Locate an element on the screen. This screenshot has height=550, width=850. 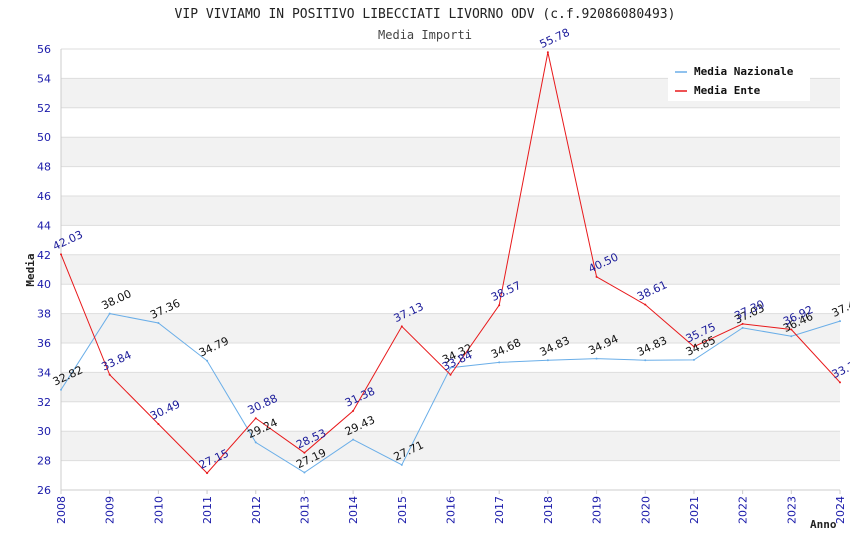
x-tick-label: 2011 is located at coordinates (207, 510).